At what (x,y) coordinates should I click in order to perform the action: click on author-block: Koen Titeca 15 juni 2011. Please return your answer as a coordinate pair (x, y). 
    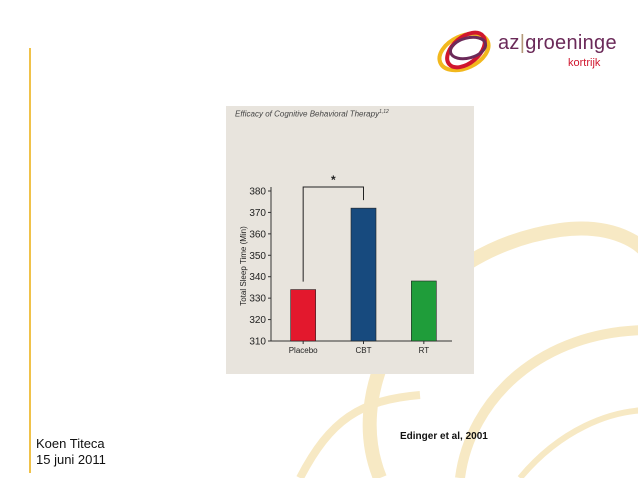
    Looking at the image, I should click on (71, 452).